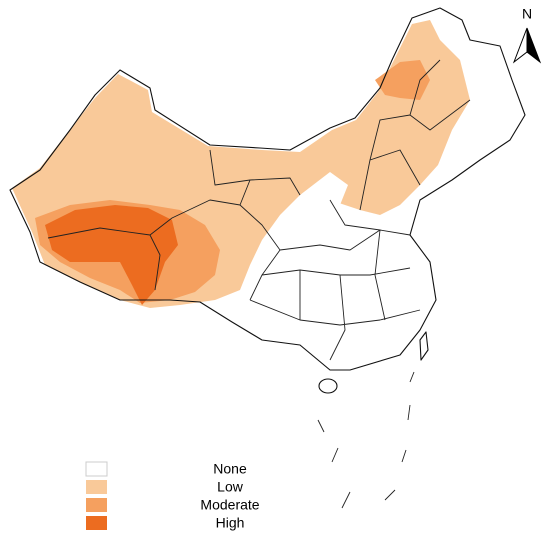 The width and height of the screenshot is (550, 539). What do you see at coordinates (111, 255) in the screenshot?
I see `region-high` at bounding box center [111, 255].